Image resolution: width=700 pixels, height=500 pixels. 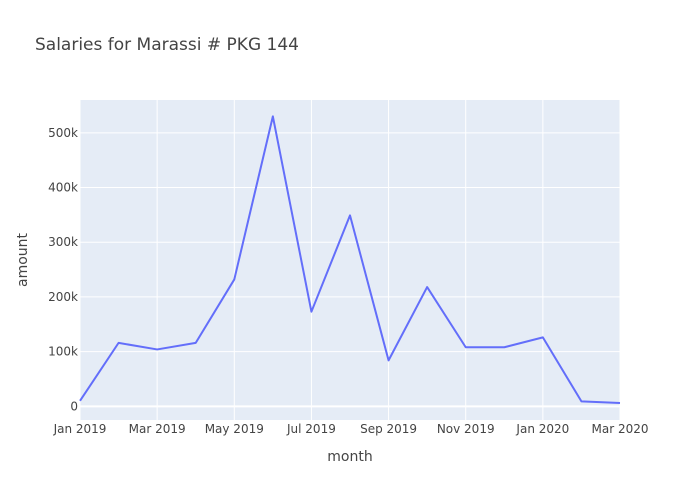 What do you see at coordinates (23, 259) in the screenshot?
I see `y-axis-title: amount` at bounding box center [23, 259].